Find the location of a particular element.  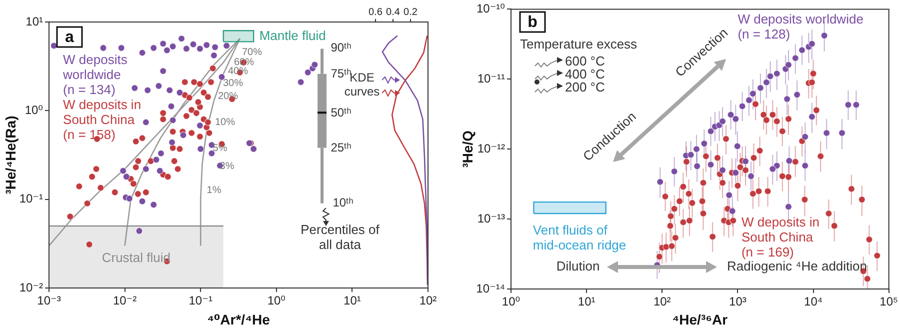

x2-tick-label: 0.6 is located at coordinates (375, 12).